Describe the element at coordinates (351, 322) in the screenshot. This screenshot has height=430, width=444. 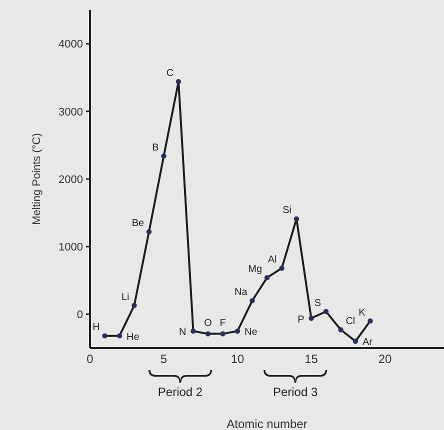
I see `annotation: Cl` at that location.